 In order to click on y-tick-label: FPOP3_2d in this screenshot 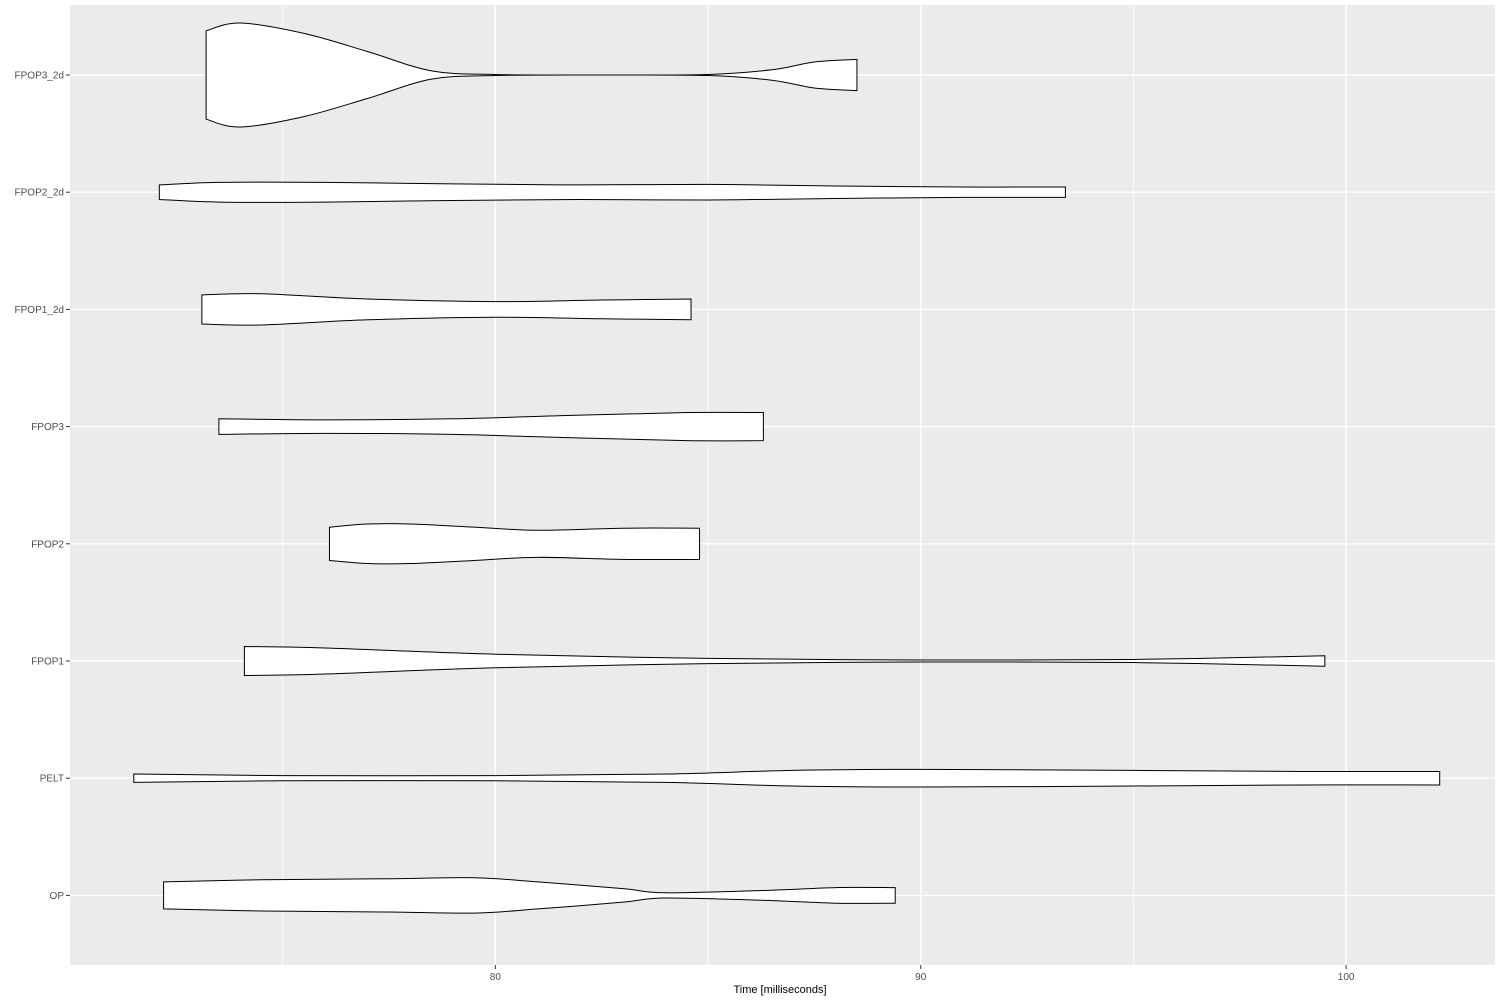, I will do `click(39, 76)`.